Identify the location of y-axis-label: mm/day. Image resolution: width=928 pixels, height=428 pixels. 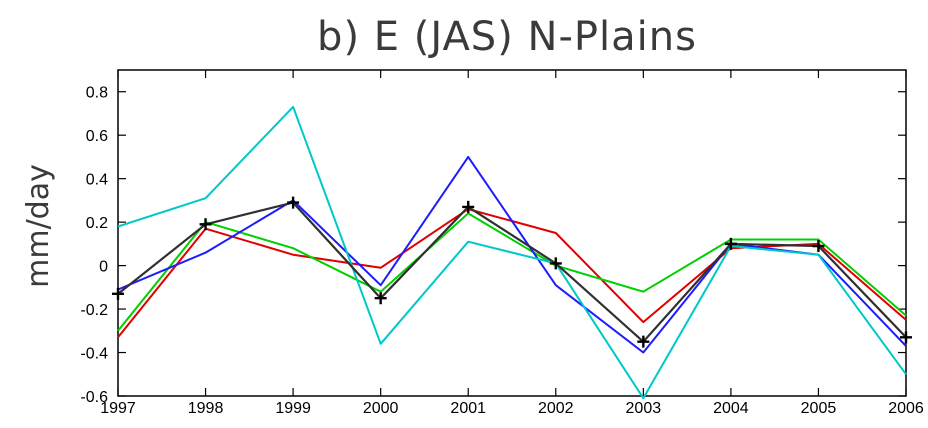
(38, 226).